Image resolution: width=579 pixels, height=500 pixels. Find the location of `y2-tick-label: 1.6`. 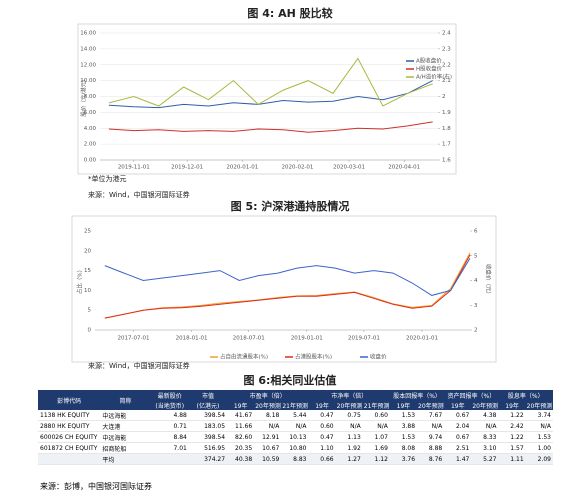

y2-tick-label: 1.6 is located at coordinates (446, 161).